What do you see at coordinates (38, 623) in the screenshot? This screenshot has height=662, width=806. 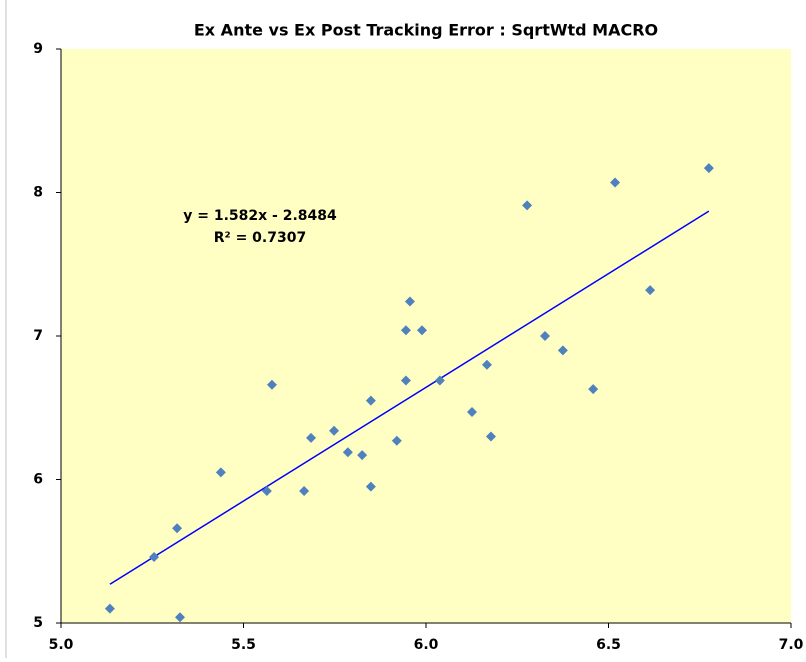 I see `y-tick-label: 5` at bounding box center [38, 623].